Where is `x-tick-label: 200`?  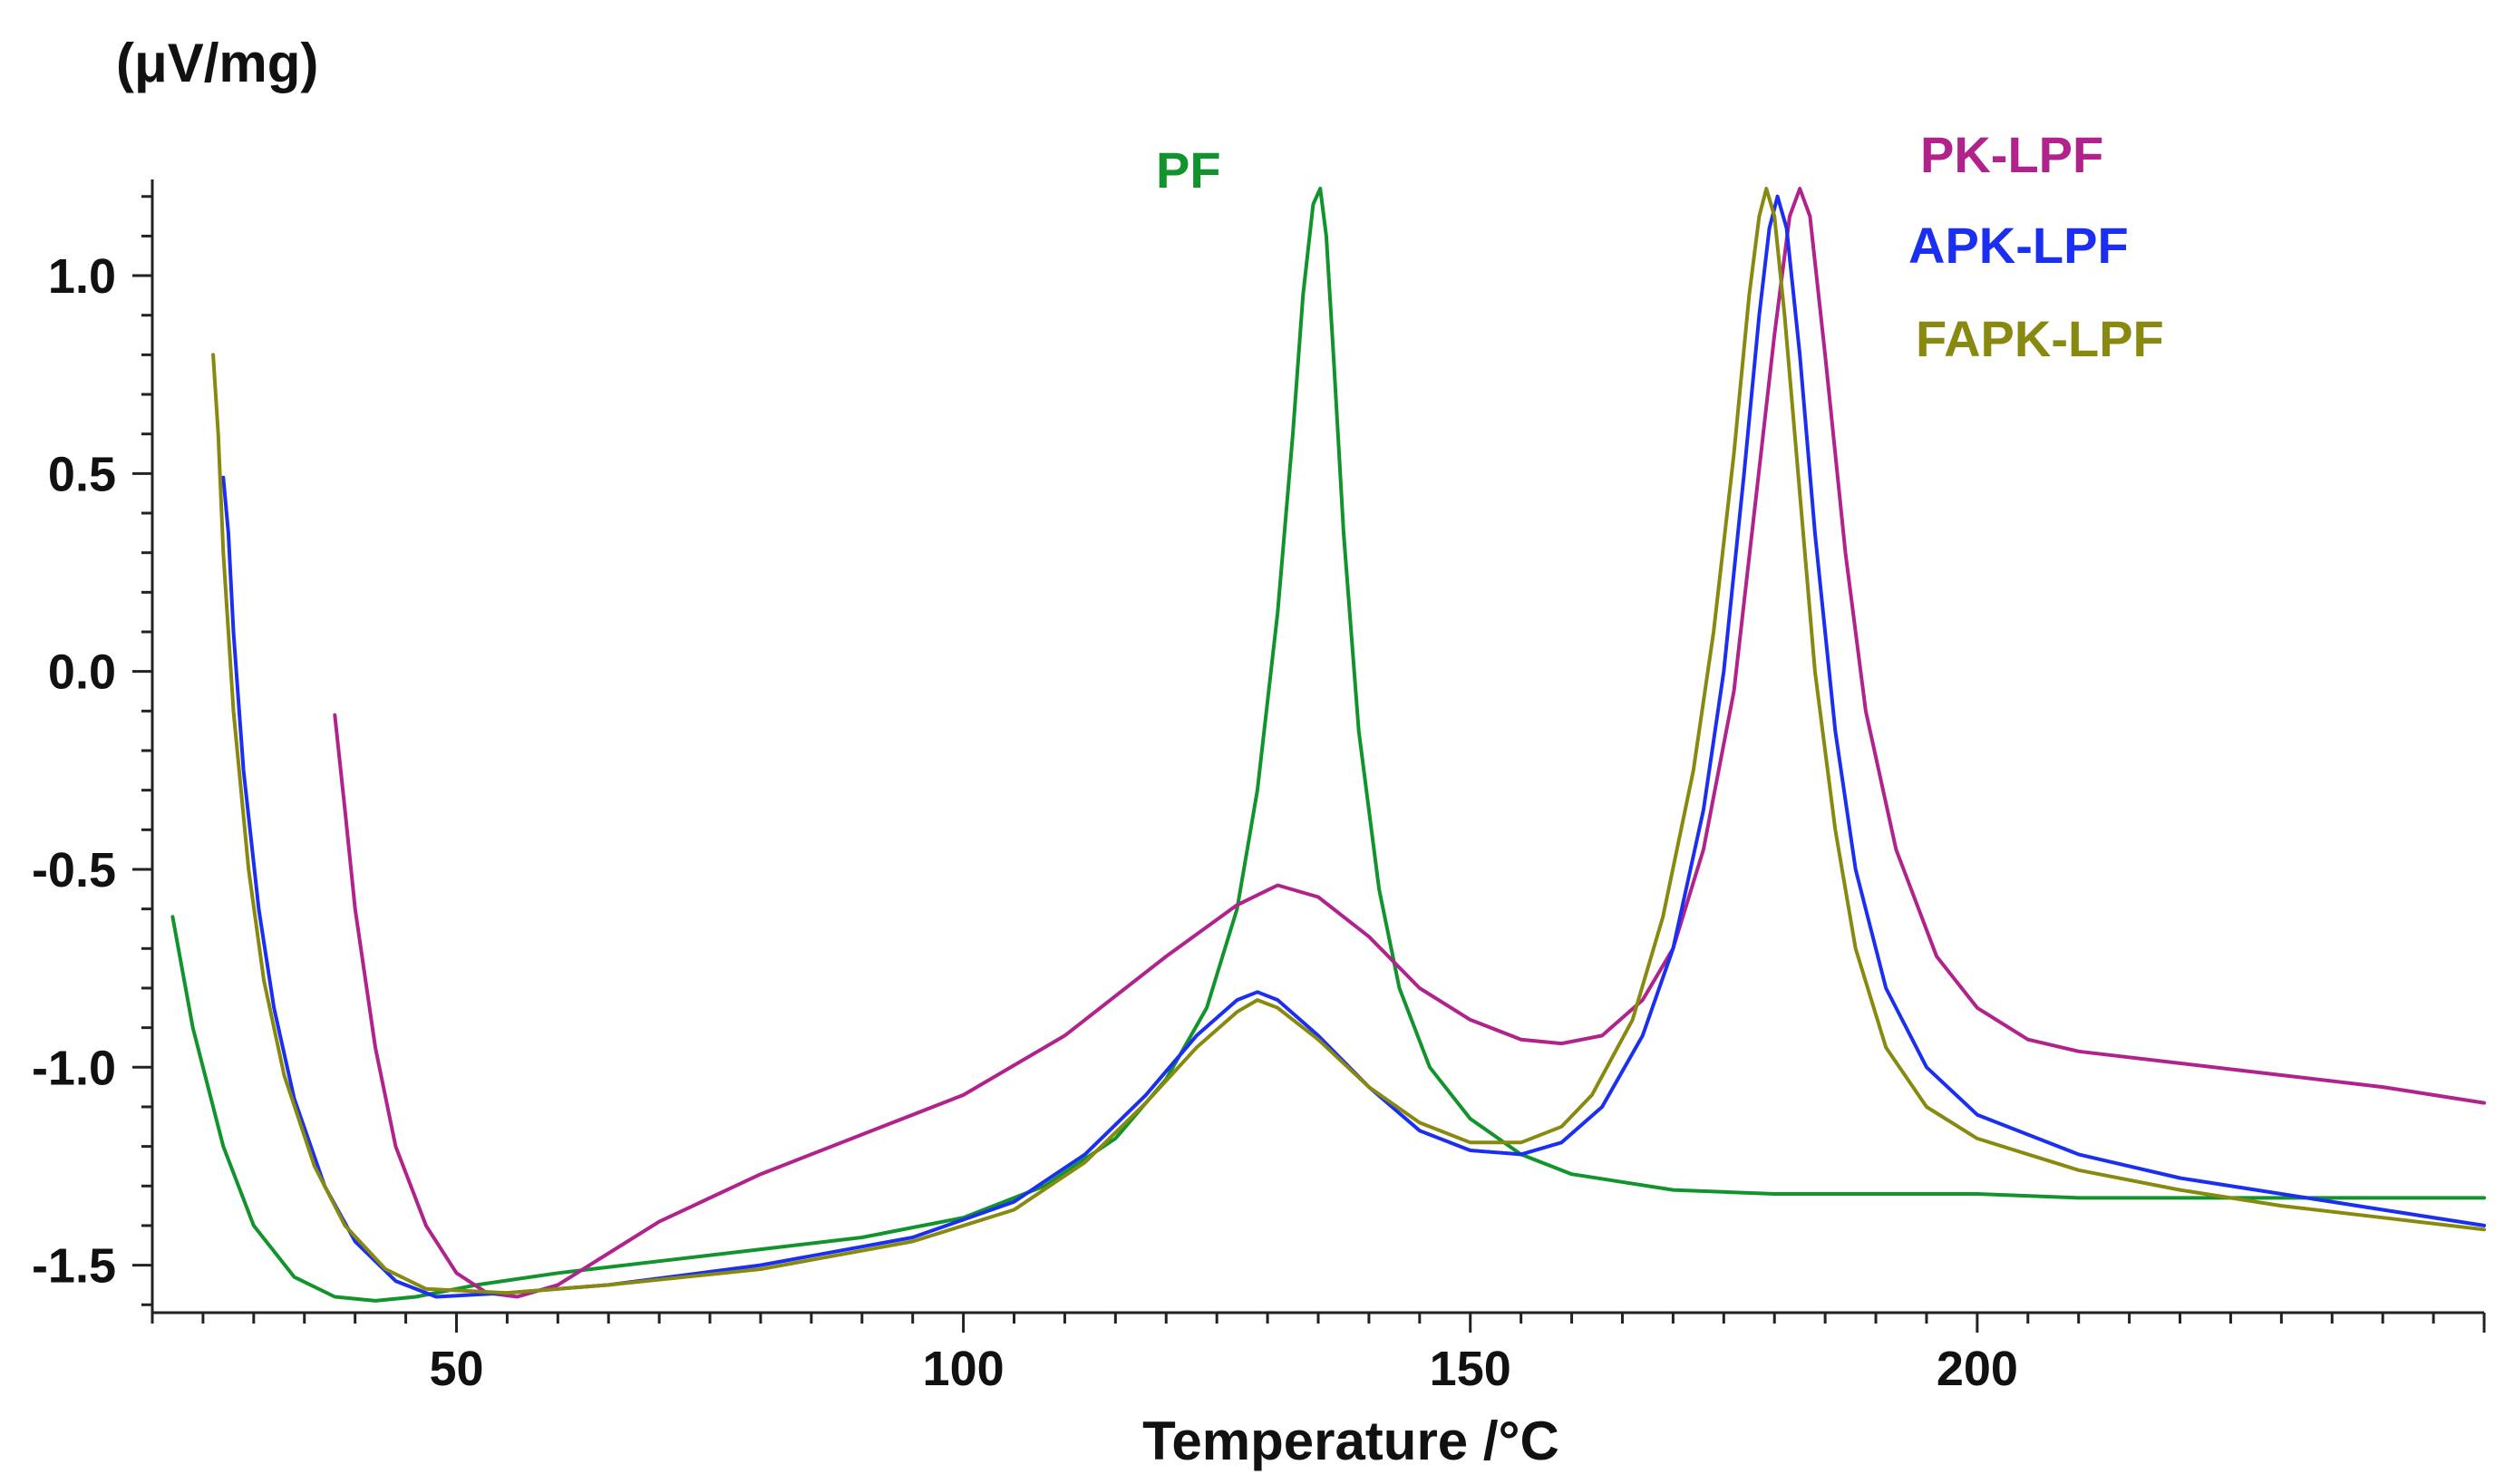
x-tick-label: 200 is located at coordinates (1977, 1369).